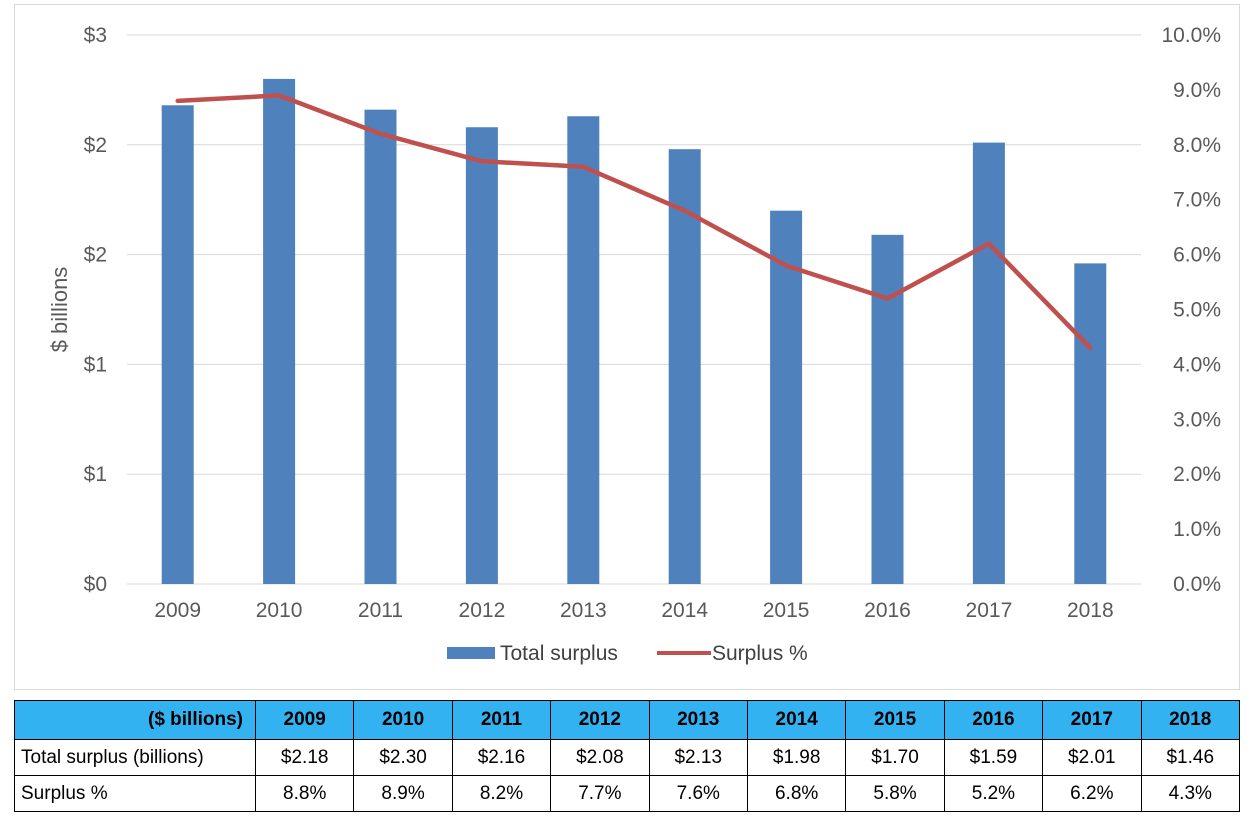  Describe the element at coordinates (1190, 720) in the screenshot. I see `table-header-year: 2018` at that location.